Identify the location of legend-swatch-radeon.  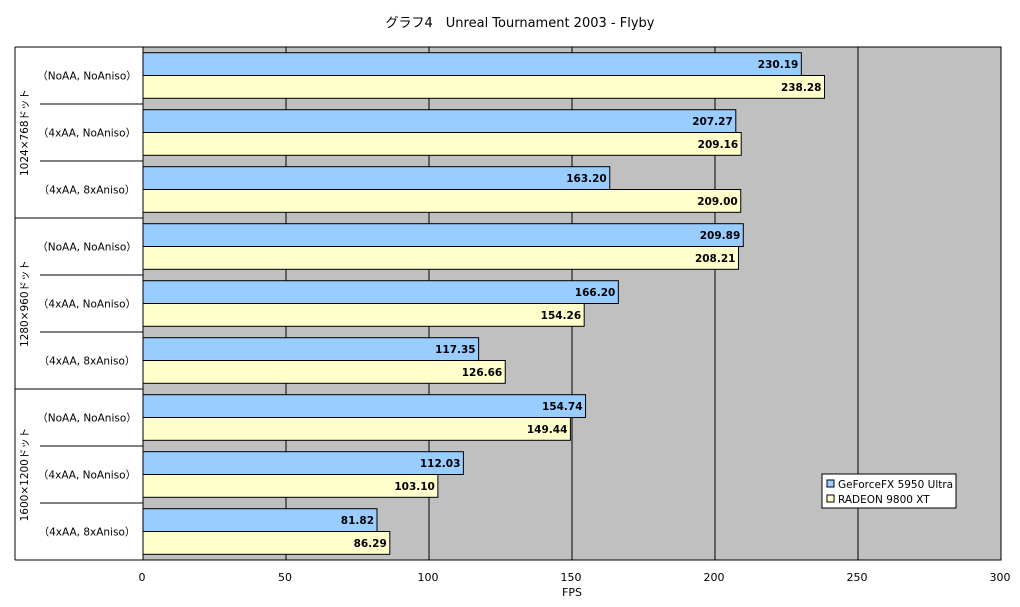
(830, 498).